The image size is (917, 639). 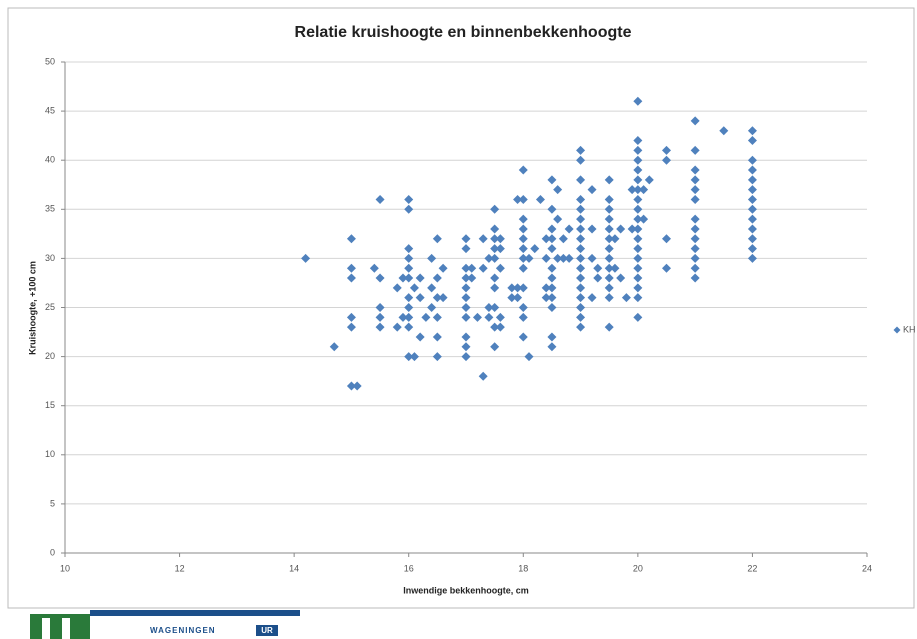 What do you see at coordinates (752, 568) in the screenshot?
I see `x-tick-label: 22` at bounding box center [752, 568].